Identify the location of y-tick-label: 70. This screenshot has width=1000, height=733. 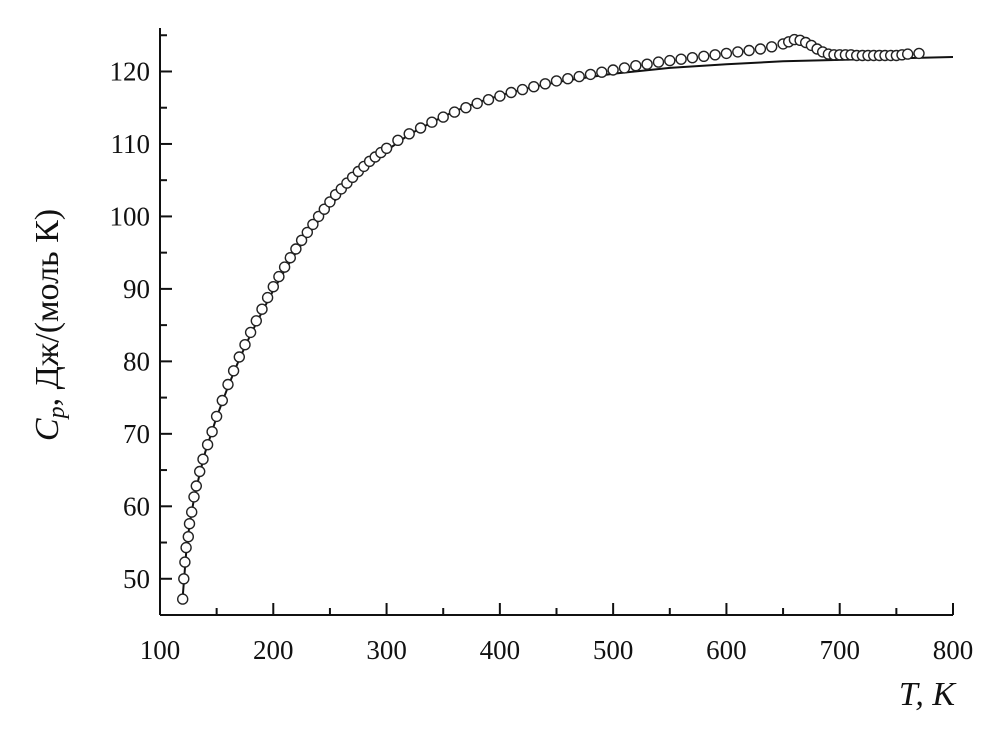
(136, 434).